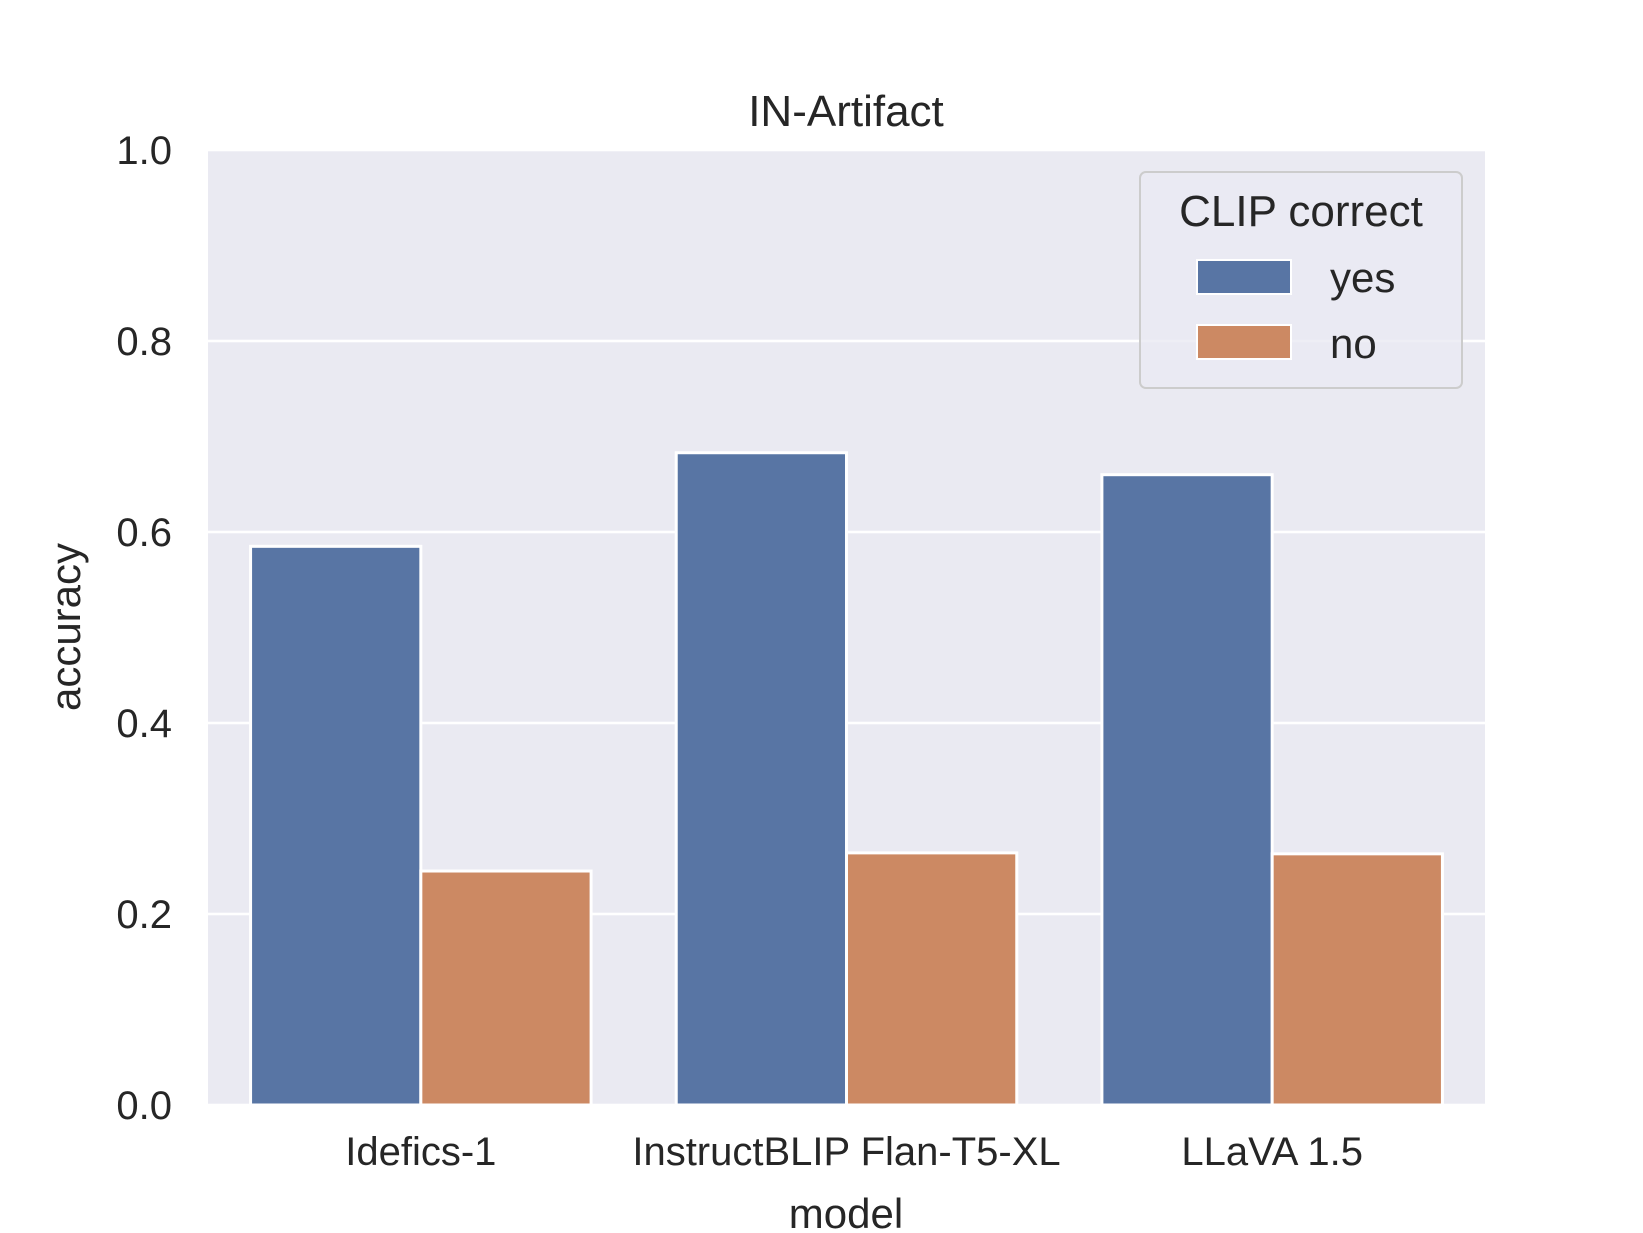  What do you see at coordinates (144, 533) in the screenshot?
I see `y-tick-label: 0.6` at bounding box center [144, 533].